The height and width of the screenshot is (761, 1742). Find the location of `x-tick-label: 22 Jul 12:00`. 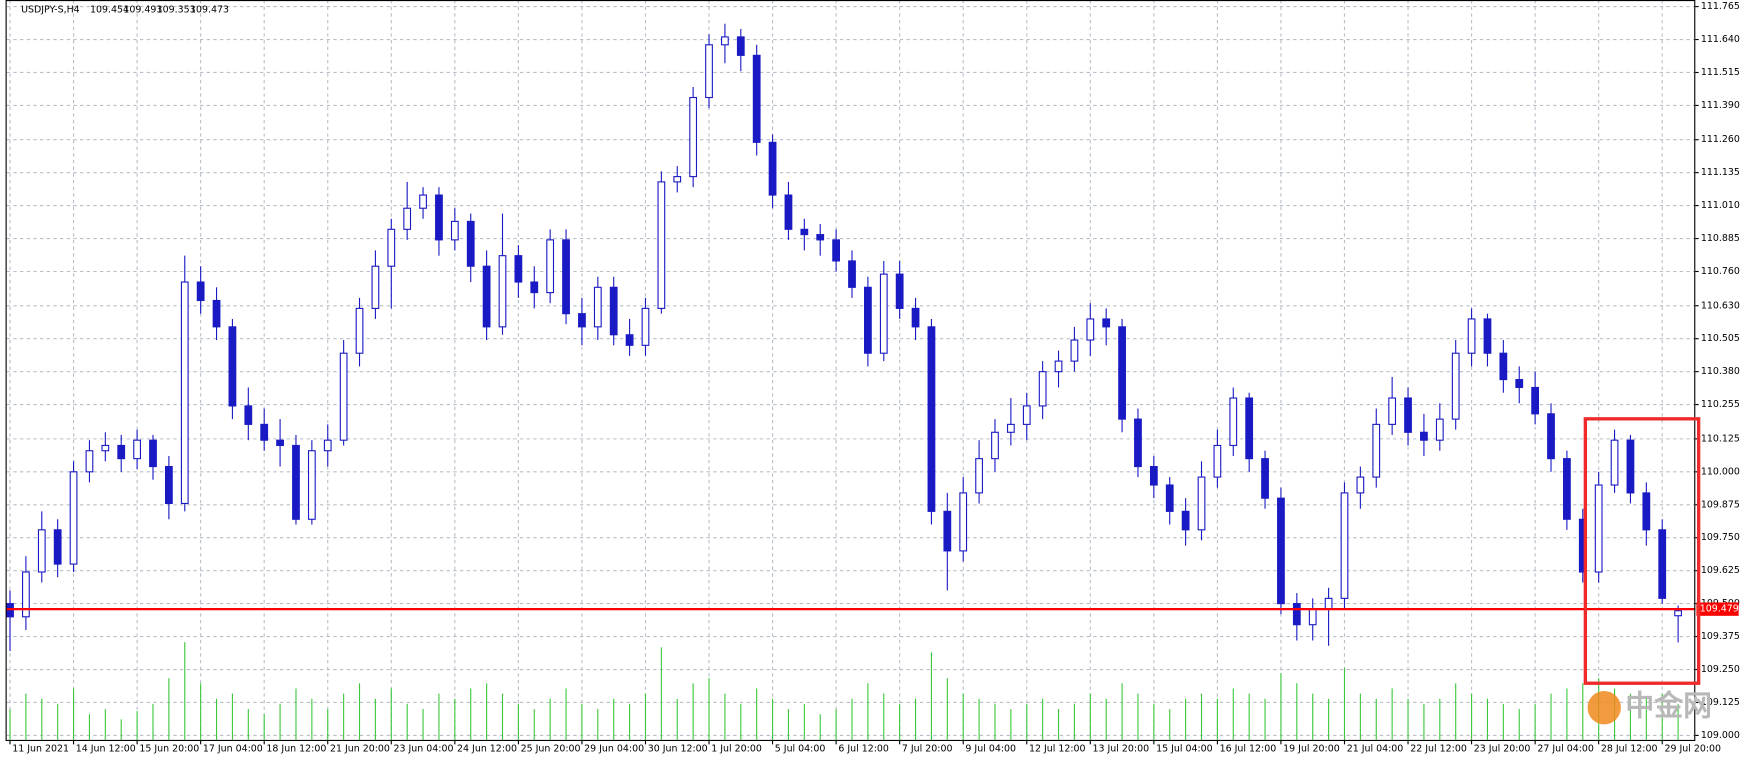

x-tick-label: 22 Jul 12:00 is located at coordinates (1438, 748).